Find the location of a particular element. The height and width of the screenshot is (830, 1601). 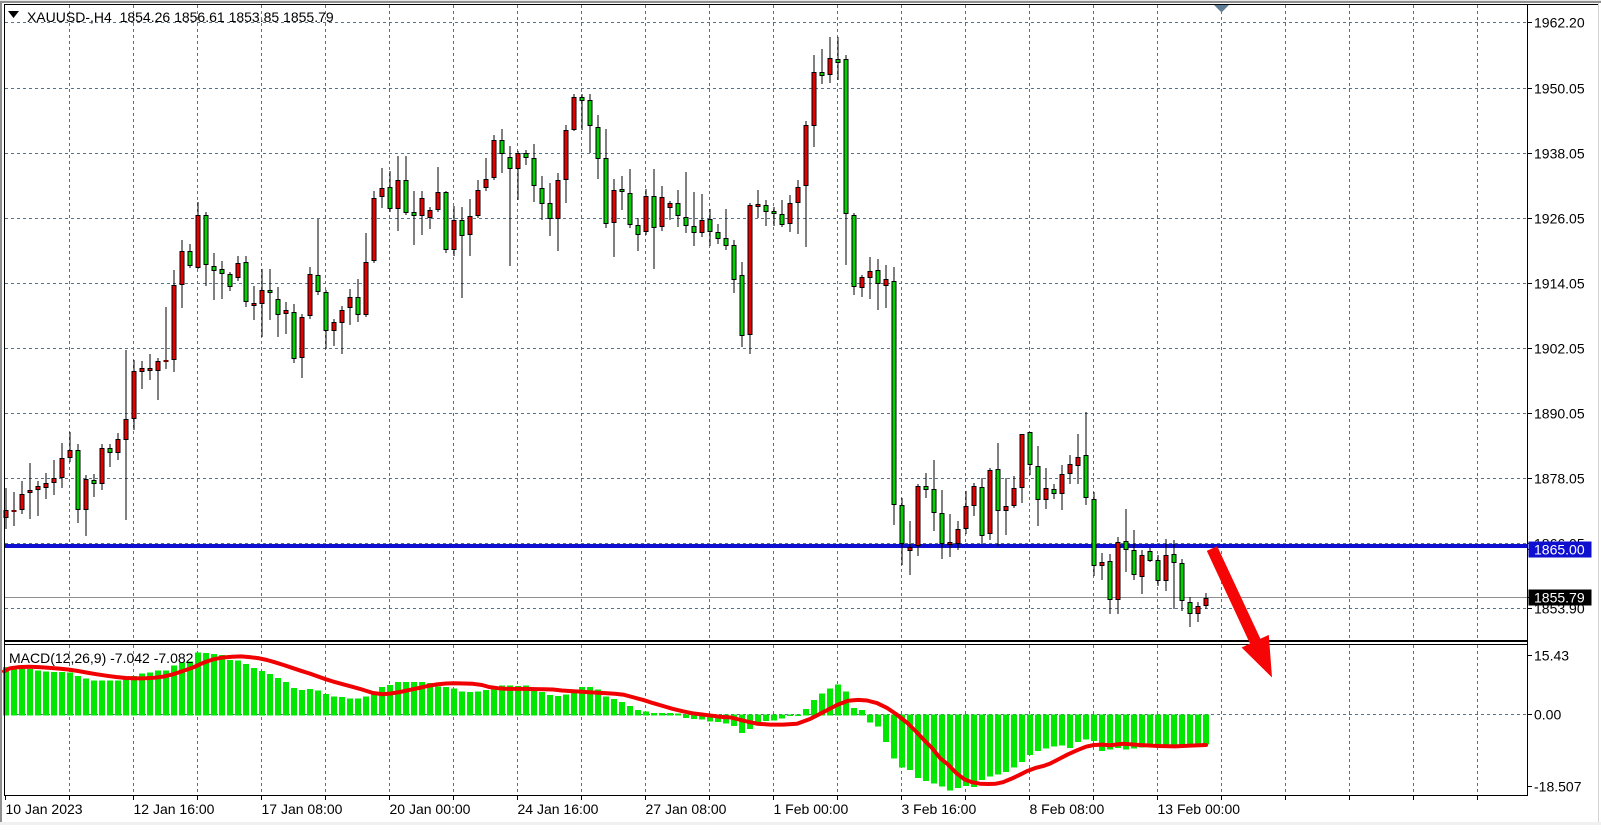

svg-text: 8 Feb 08:00 is located at coordinates (1067, 809).